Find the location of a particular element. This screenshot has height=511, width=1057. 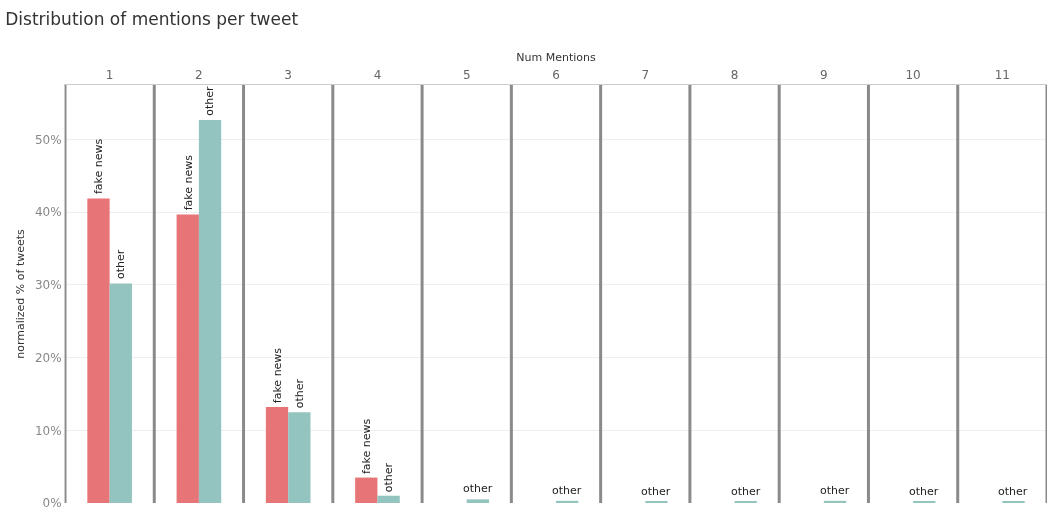

y-tick-label: 20% is located at coordinates (48, 357).